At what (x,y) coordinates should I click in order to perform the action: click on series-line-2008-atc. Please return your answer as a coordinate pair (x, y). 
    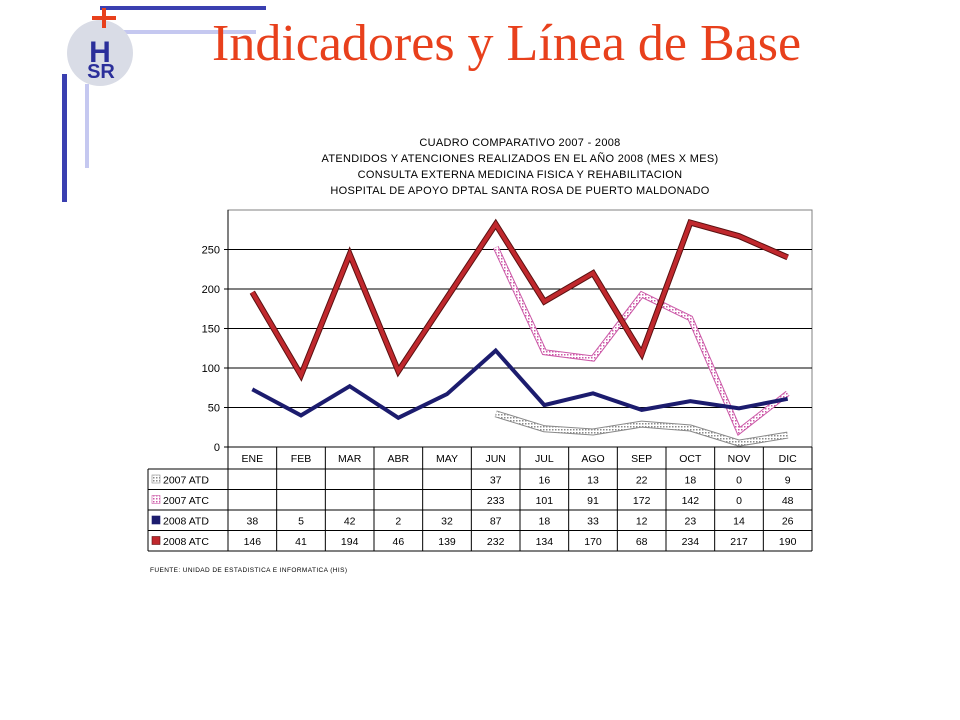
    Looking at the image, I should click on (519, 300).